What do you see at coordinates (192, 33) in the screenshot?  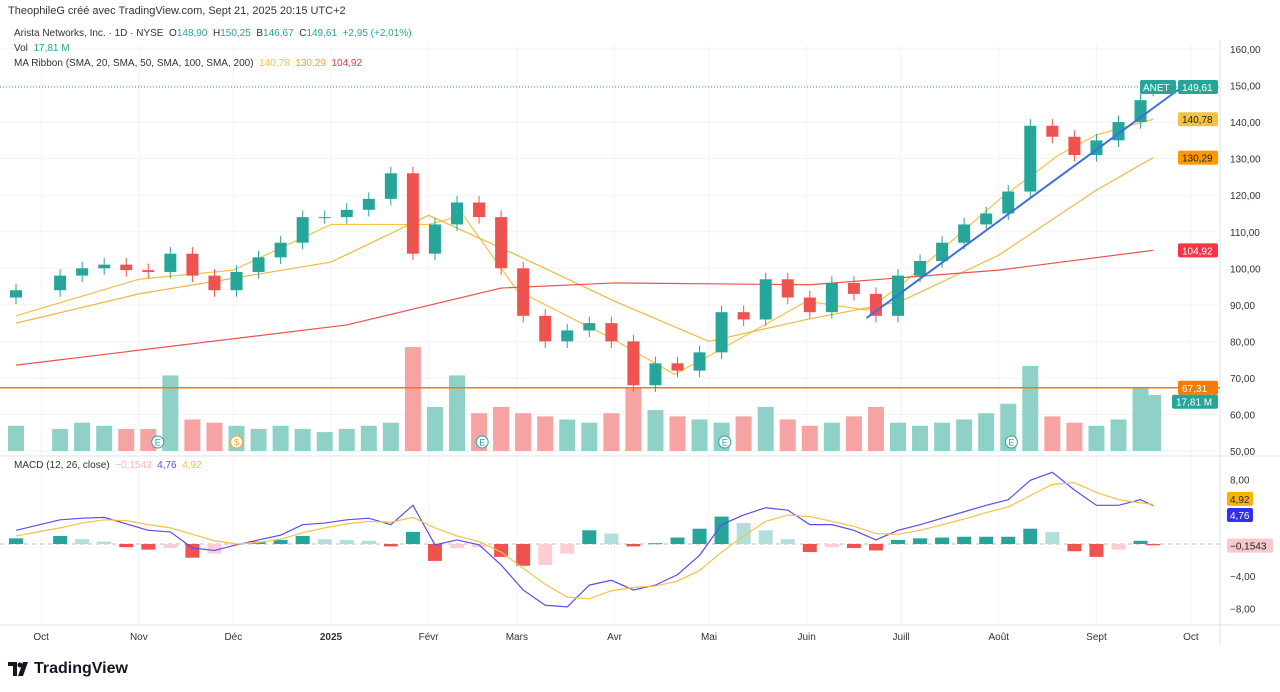 I see `open-value: 148,90` at bounding box center [192, 33].